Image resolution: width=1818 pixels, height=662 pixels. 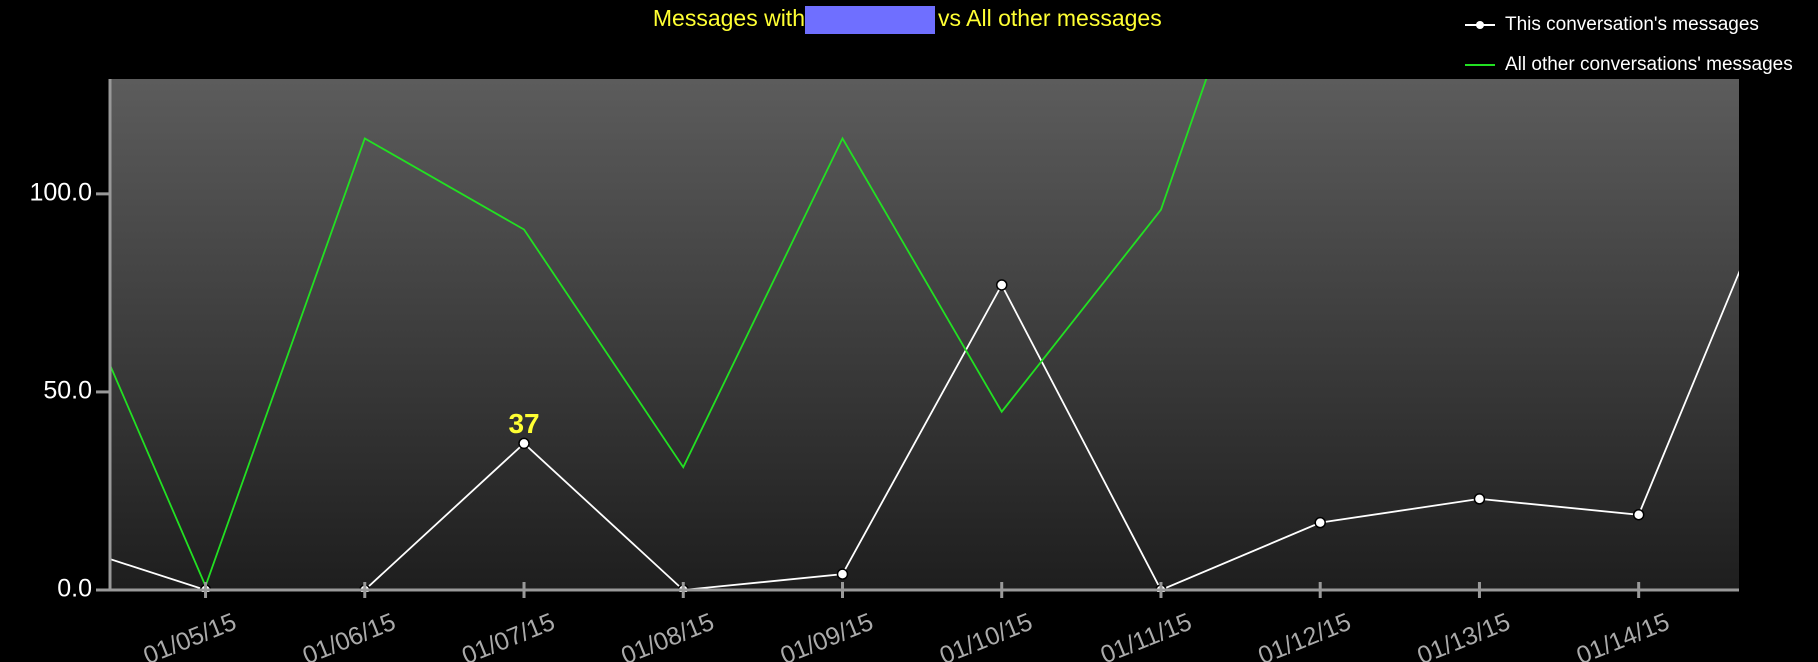 What do you see at coordinates (826, 635) in the screenshot?
I see `x-tick-label: 01/09/15` at bounding box center [826, 635].